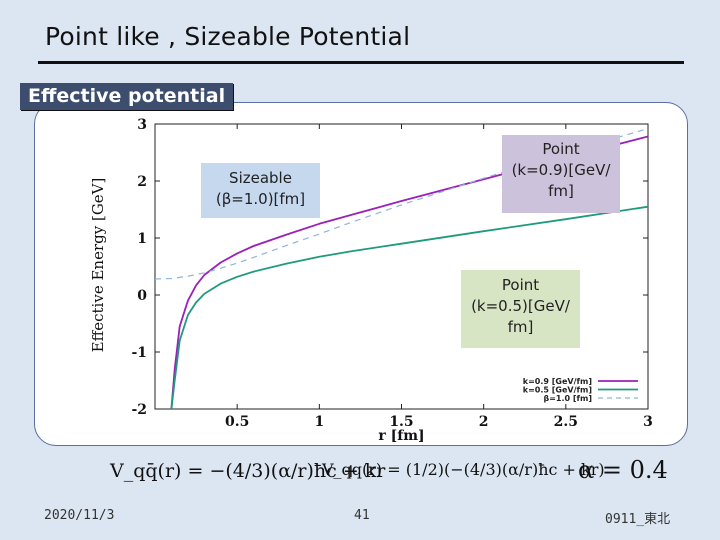 Image resolution: width=720 pixels, height=540 pixels. What do you see at coordinates (362, 515) in the screenshot?
I see `footer-page-number: 41` at bounding box center [362, 515].